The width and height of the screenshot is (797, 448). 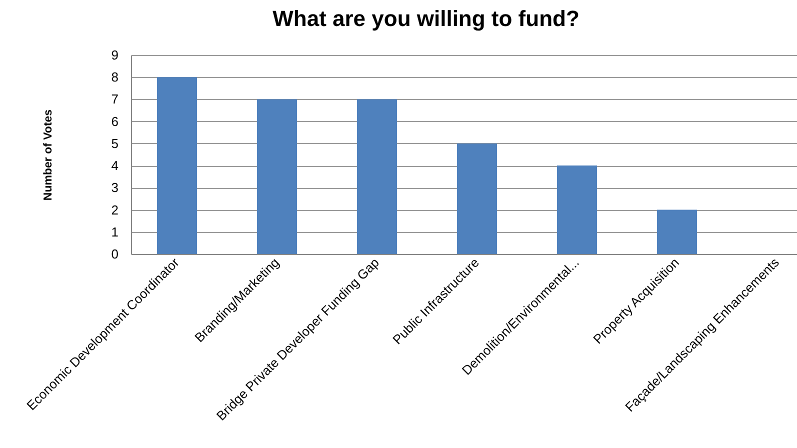 What do you see at coordinates (114, 210) in the screenshot?
I see `y-tick-label: 2` at bounding box center [114, 210].